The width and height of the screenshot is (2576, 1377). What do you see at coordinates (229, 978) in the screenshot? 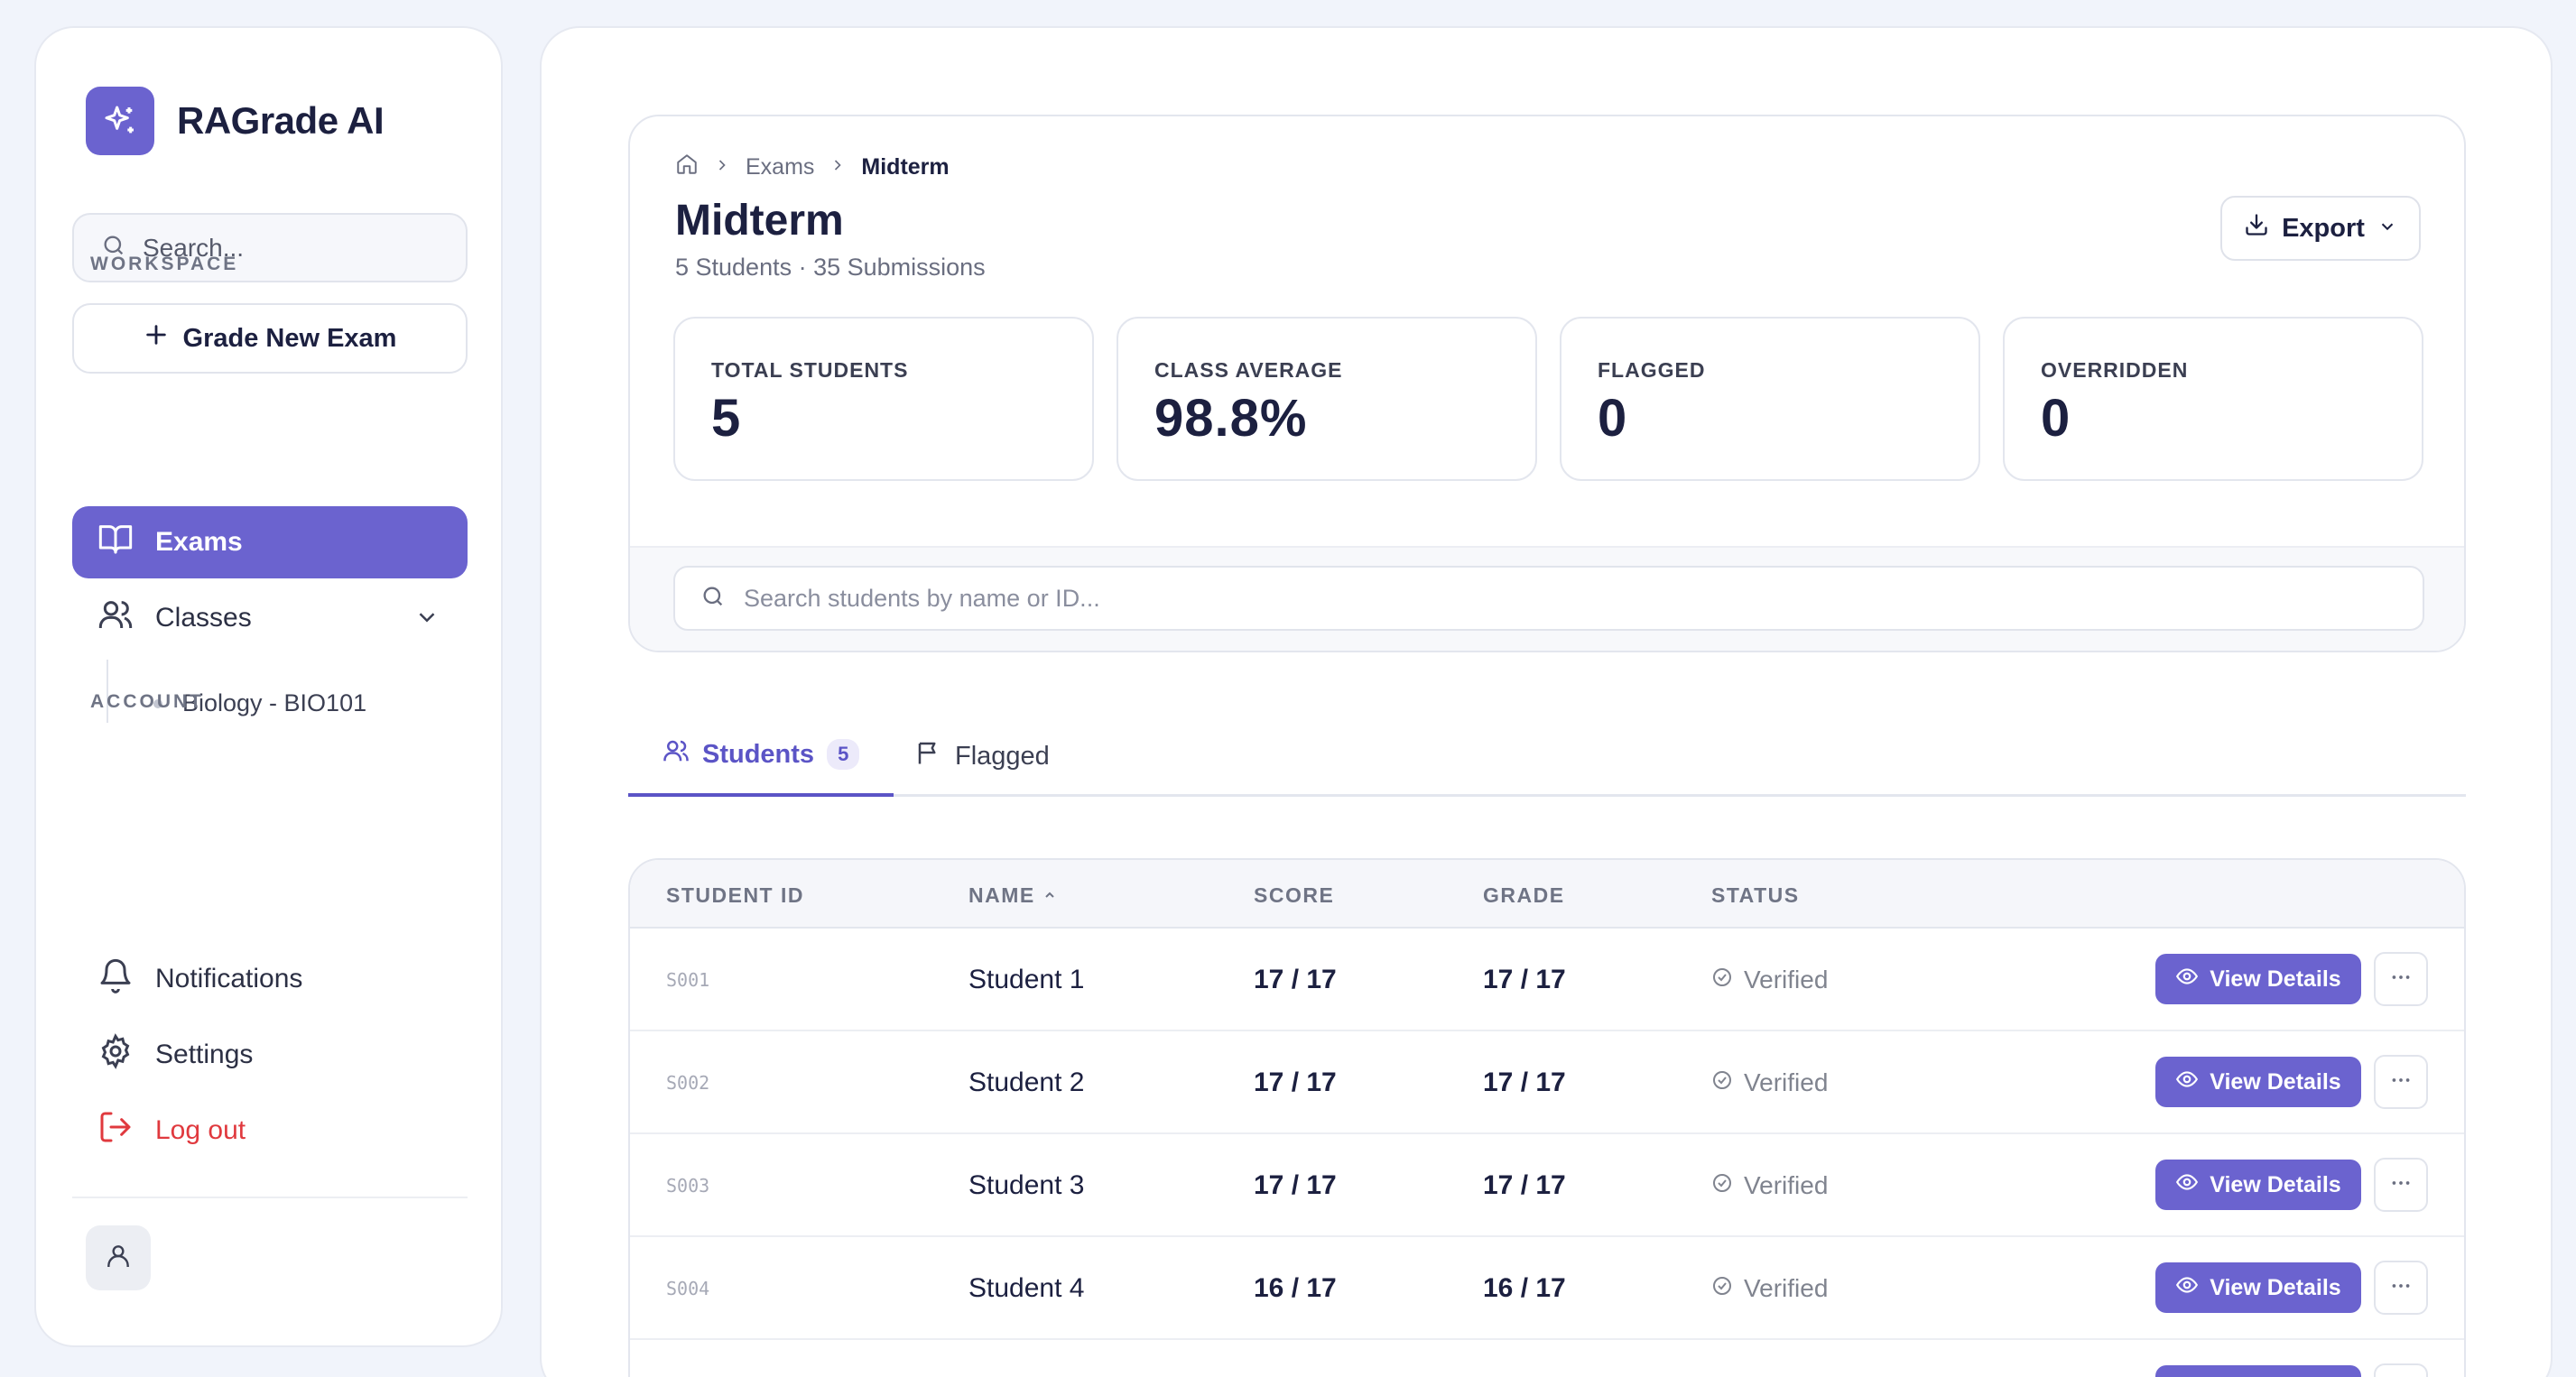
I see `sidebar-item-label: Notifications` at bounding box center [229, 978].